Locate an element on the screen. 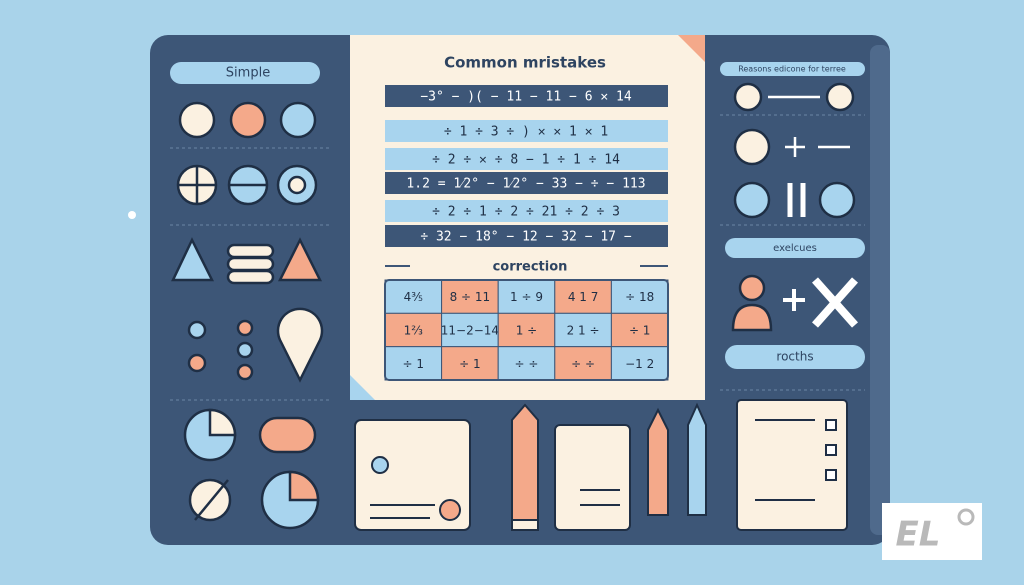 The height and width of the screenshot is (585, 1024). grid-text: 4 1 7 is located at coordinates (583, 297).